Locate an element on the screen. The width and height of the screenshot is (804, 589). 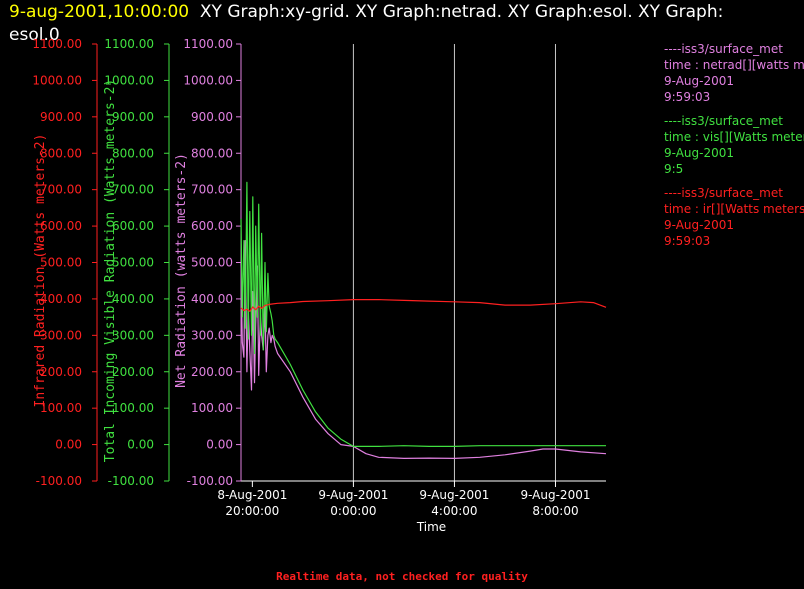
y-axis-title-2: Net Radiation (watts meters-2) is located at coordinates (181, 270).